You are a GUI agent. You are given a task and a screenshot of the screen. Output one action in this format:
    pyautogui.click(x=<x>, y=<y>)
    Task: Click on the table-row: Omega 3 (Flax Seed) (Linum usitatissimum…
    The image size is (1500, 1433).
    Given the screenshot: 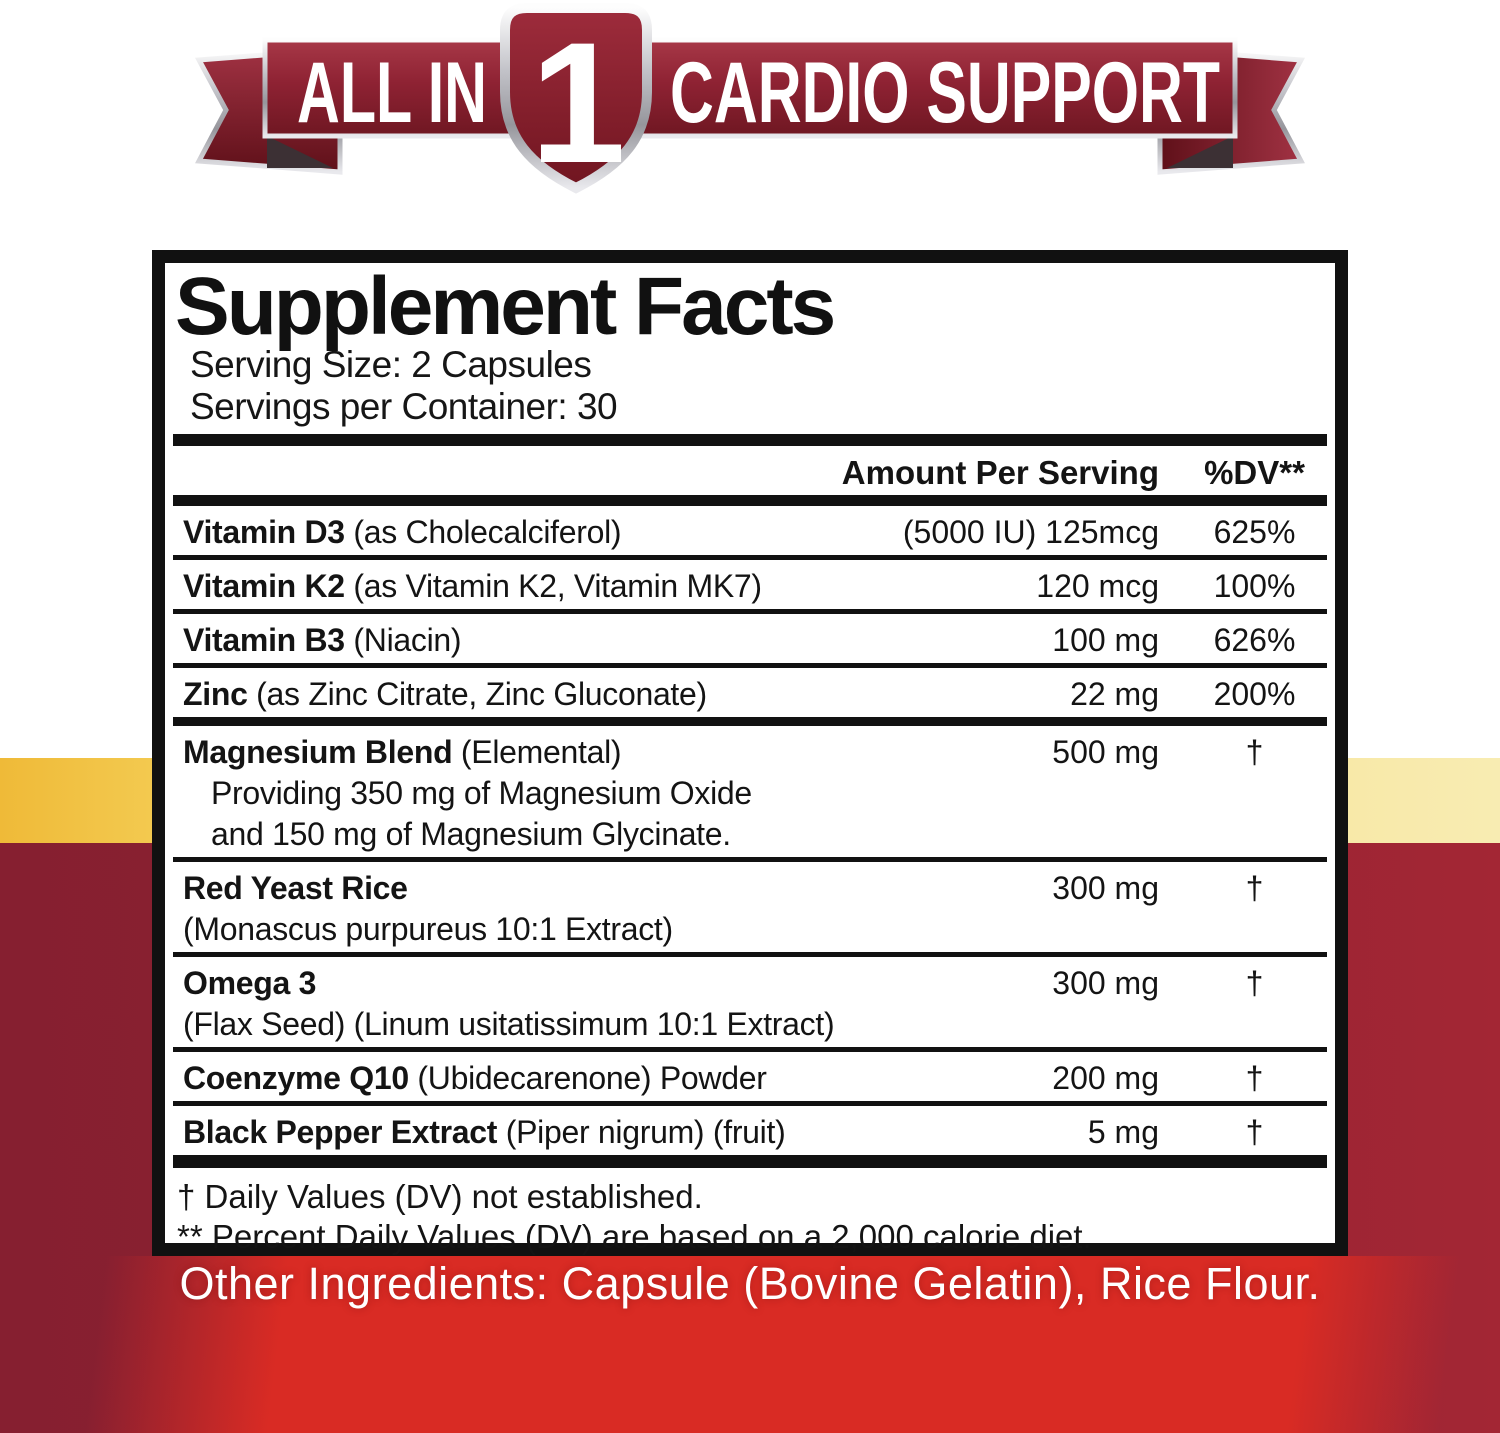 What is the action you would take?
    pyautogui.click(x=750, y=1004)
    